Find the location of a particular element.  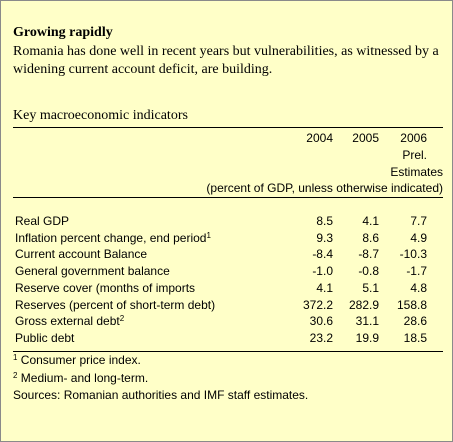

cell-value-2006: -10.3 is located at coordinates (413, 254).